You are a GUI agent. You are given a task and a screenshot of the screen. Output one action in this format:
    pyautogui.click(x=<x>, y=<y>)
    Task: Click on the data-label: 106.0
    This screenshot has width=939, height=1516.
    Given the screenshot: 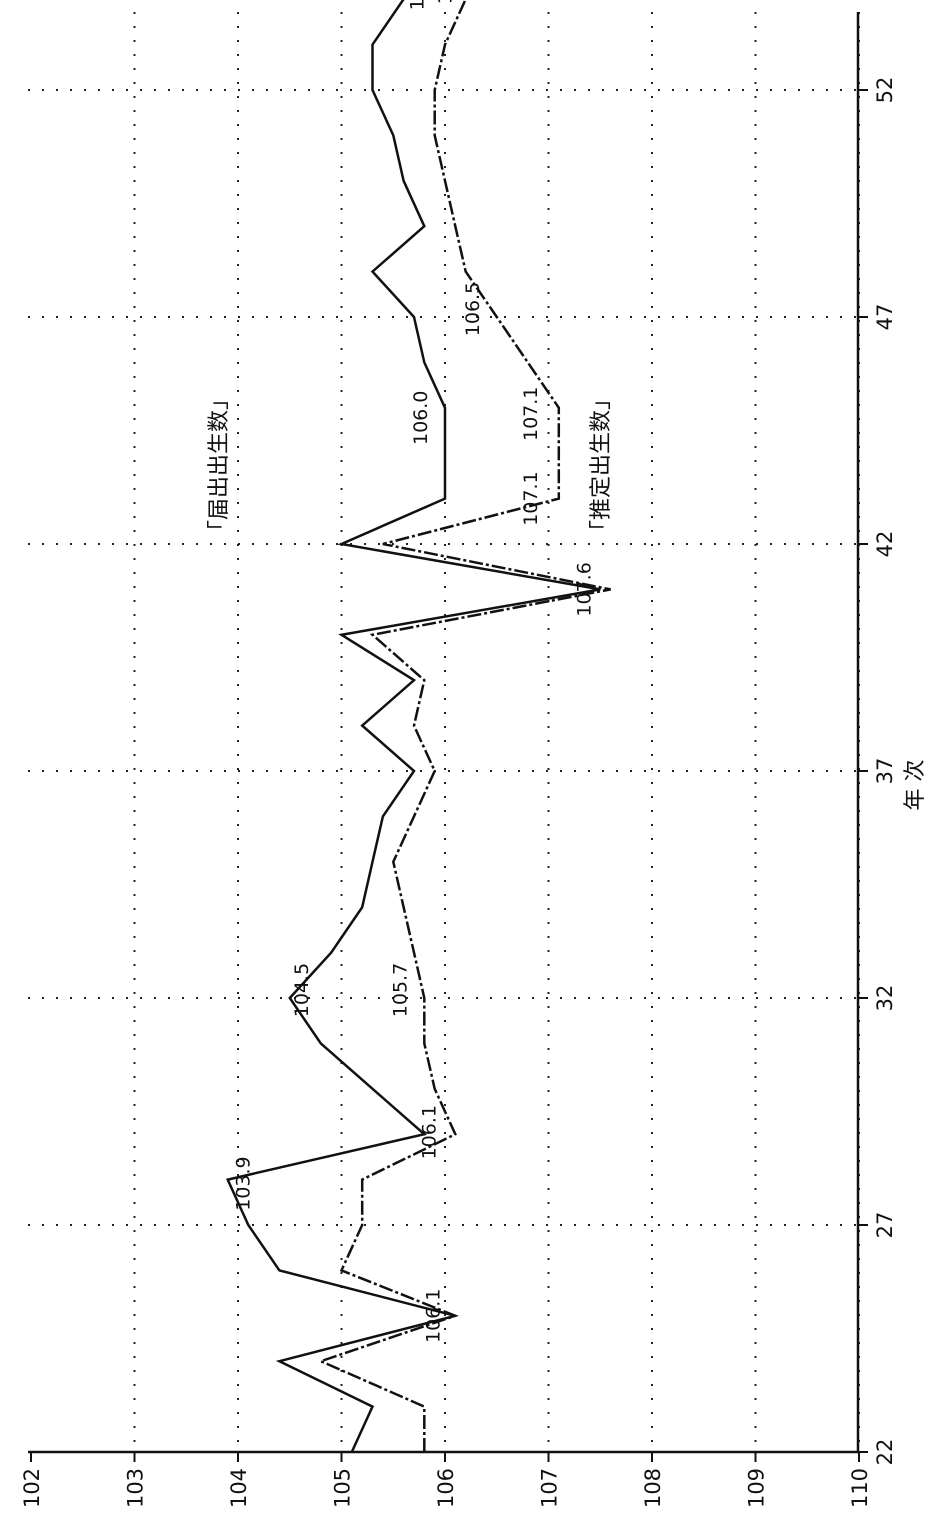 What is the action you would take?
    pyautogui.click(x=421, y=418)
    